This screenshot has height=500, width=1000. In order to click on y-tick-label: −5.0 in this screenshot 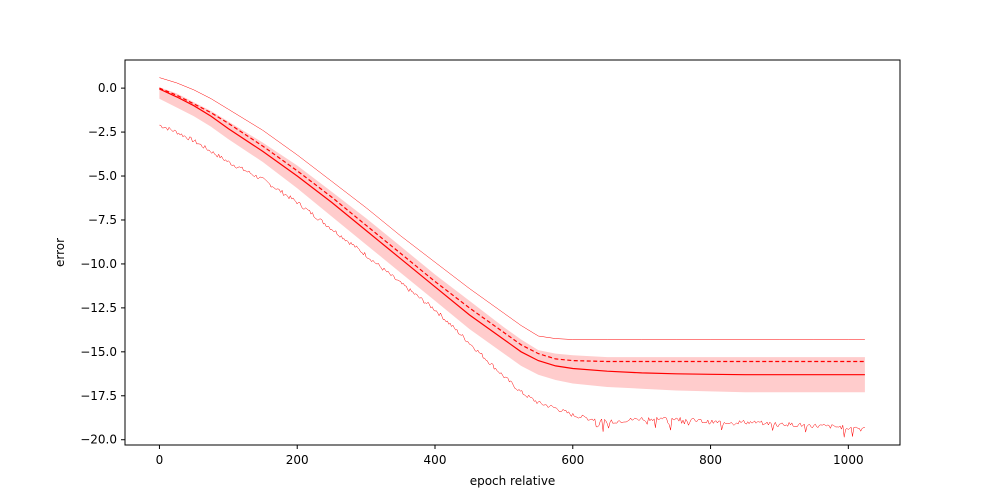, I will do `click(102, 176)`.